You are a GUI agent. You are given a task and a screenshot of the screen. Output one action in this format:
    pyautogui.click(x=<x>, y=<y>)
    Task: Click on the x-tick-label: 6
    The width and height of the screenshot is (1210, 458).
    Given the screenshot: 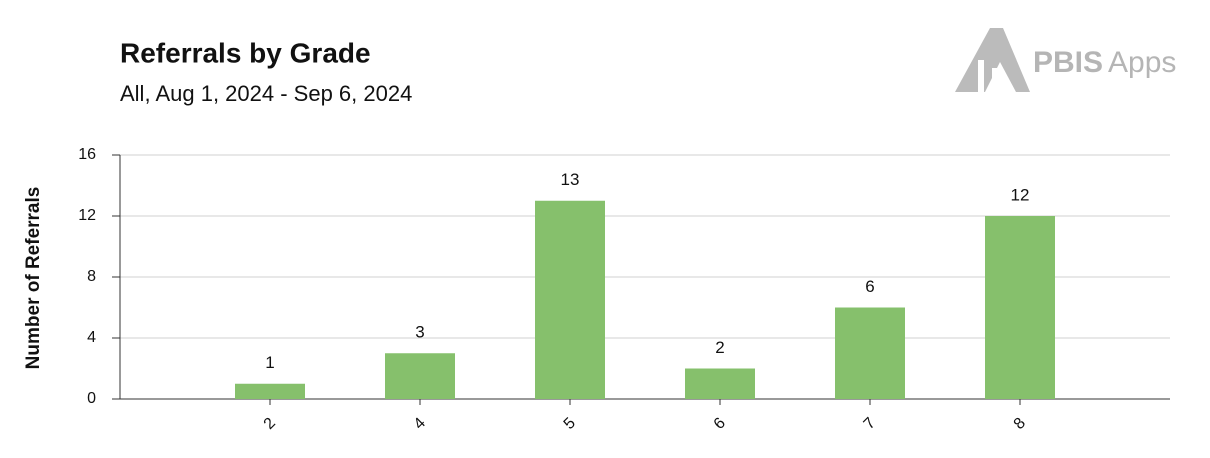 What is the action you would take?
    pyautogui.click(x=720, y=424)
    